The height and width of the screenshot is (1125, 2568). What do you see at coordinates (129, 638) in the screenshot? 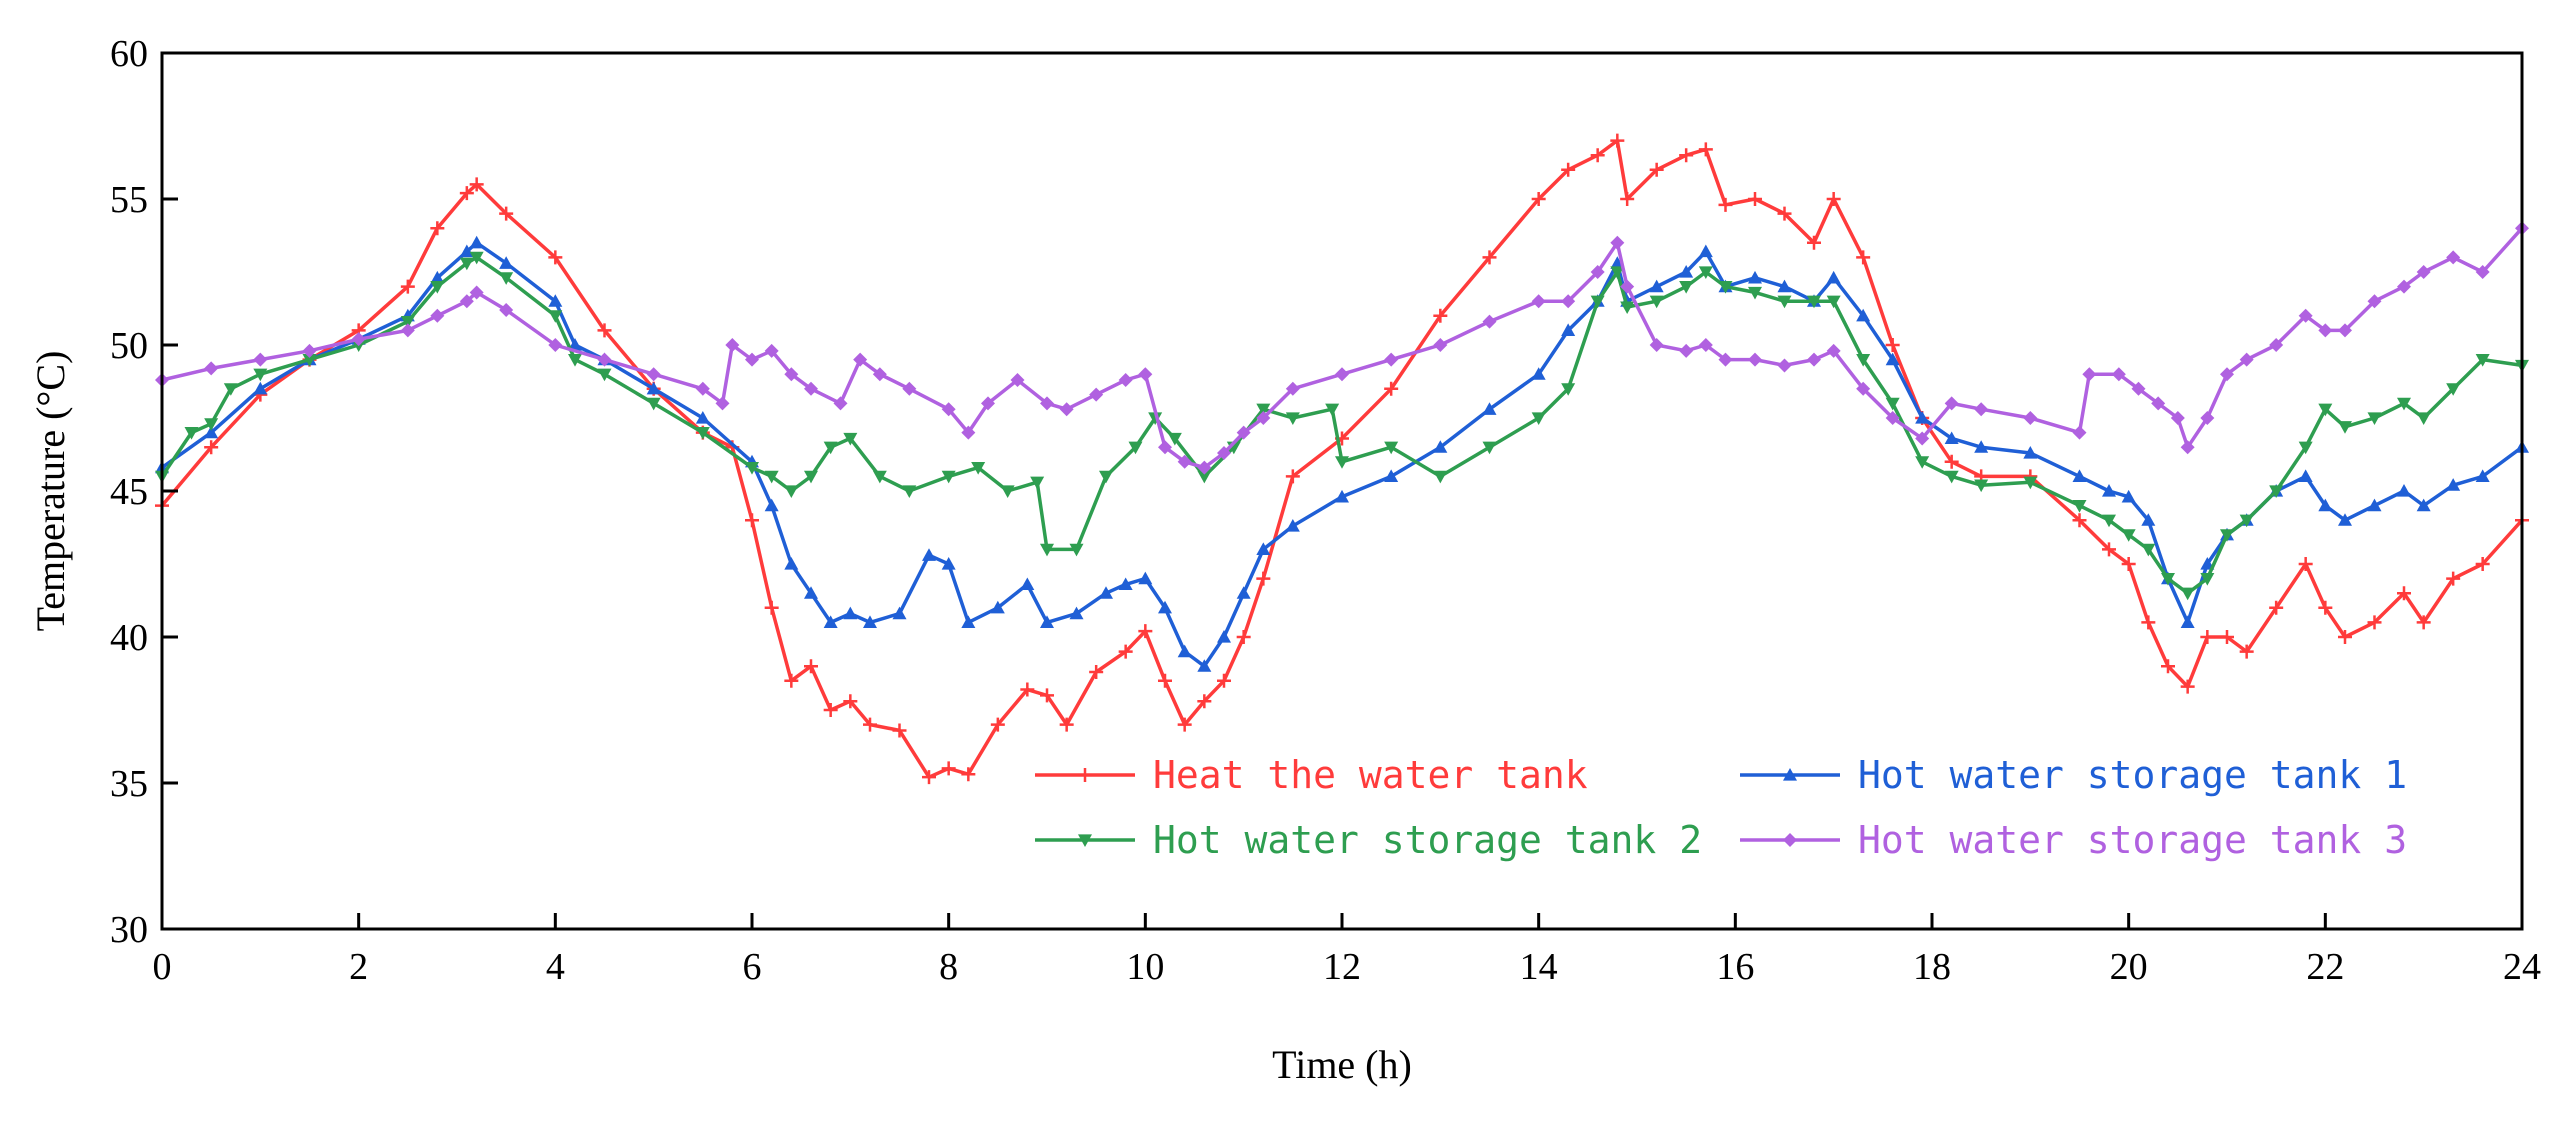
I see `y-tick-label: 40` at bounding box center [129, 638].